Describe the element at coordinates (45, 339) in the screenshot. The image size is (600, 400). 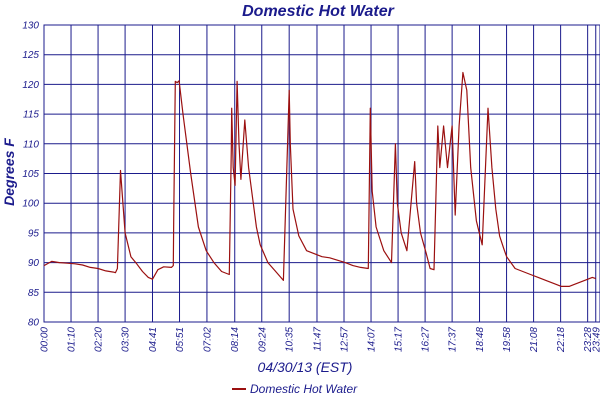
I see `x-tick-label: 00:00` at that location.